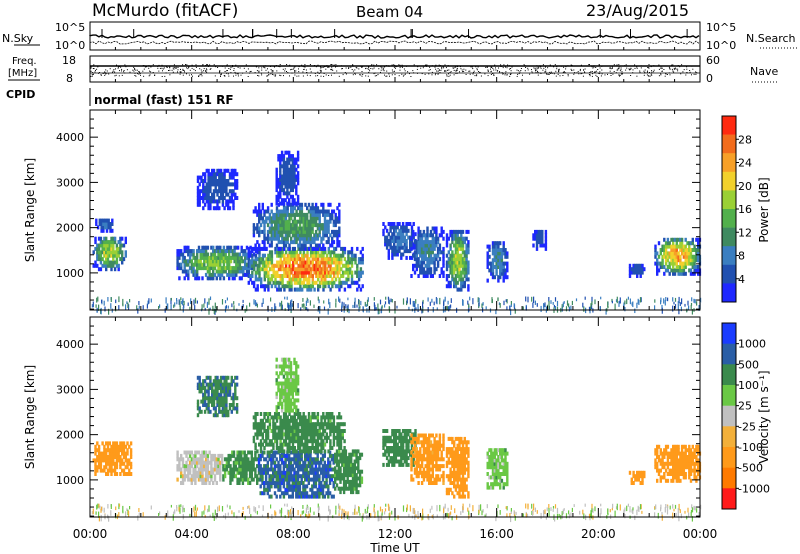 This screenshot has height=554, width=800. Describe the element at coordinates (709, 78) in the screenshot. I see `freq-right-tick-bottom: 0` at that location.